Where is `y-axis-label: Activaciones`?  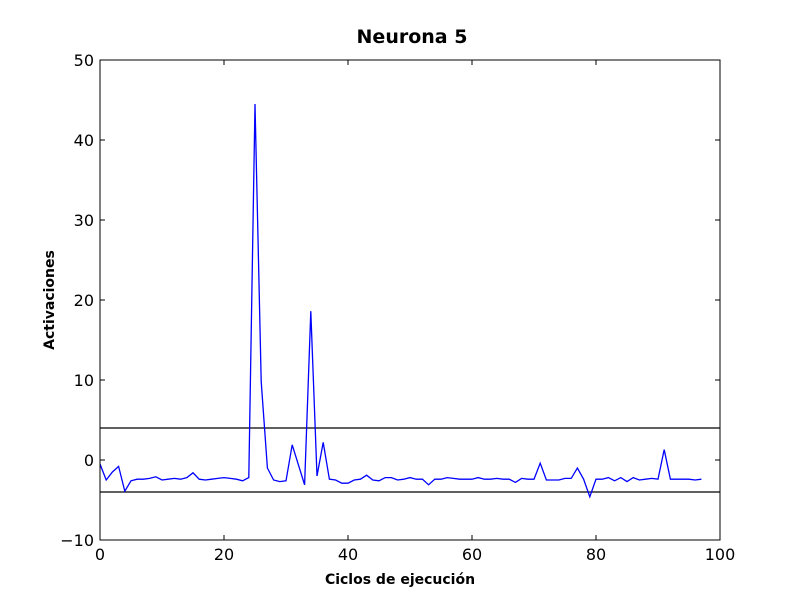
y-axis-label: Activaciones is located at coordinates (50, 300).